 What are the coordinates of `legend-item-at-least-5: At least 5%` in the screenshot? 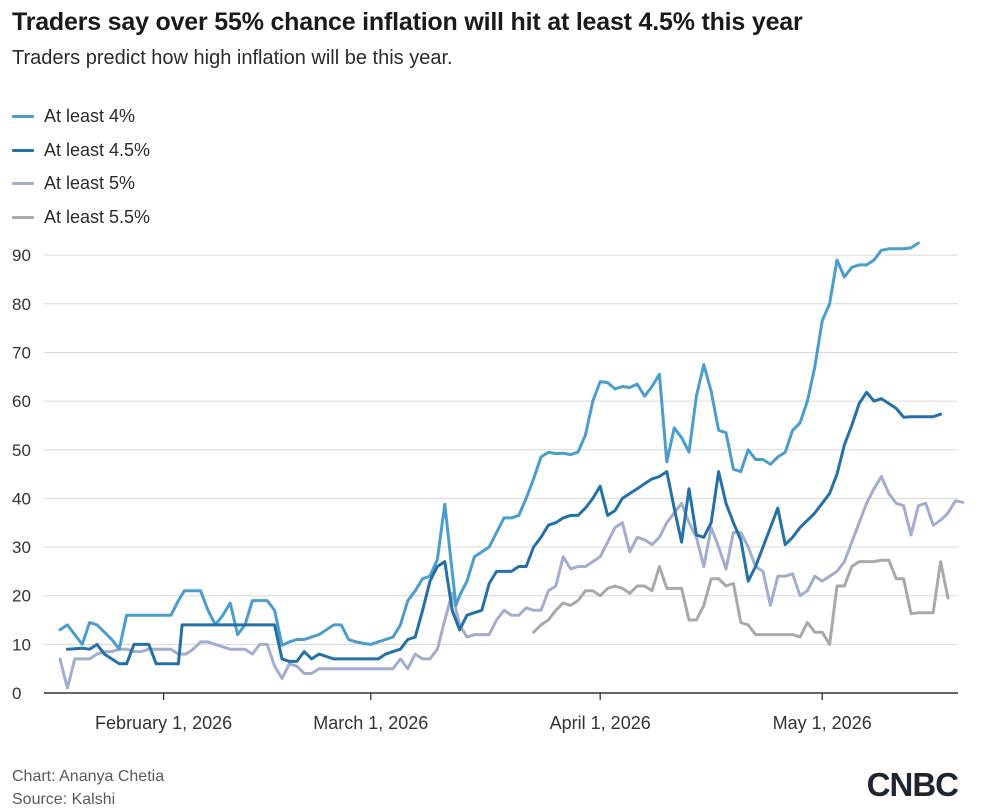 It's located at (81, 184).